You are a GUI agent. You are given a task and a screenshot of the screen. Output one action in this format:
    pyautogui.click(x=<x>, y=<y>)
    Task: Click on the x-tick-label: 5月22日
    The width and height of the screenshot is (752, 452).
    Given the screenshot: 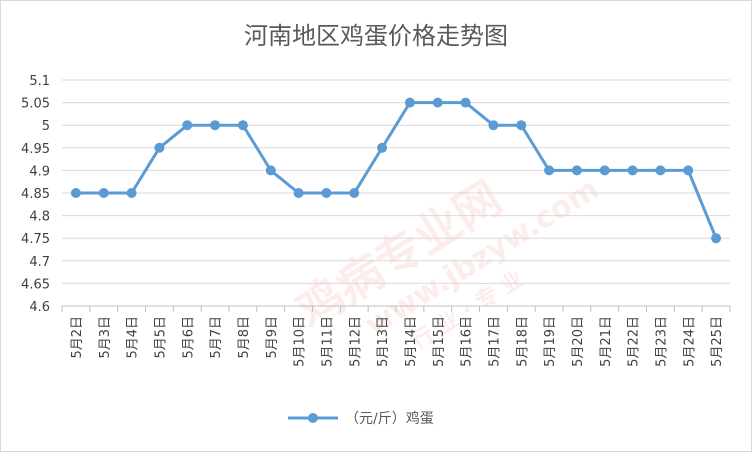 What is the action you would take?
    pyautogui.click(x=634, y=341)
    